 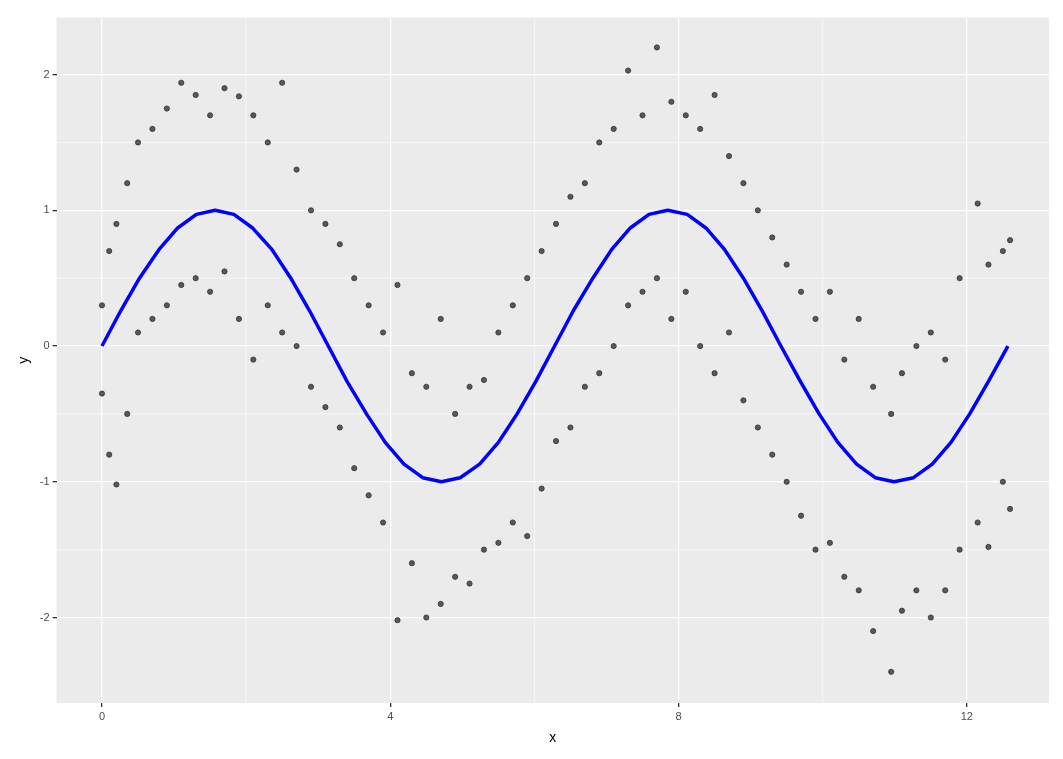 What do you see at coordinates (44, 616) in the screenshot?
I see `y-tick-label: -2` at bounding box center [44, 616].